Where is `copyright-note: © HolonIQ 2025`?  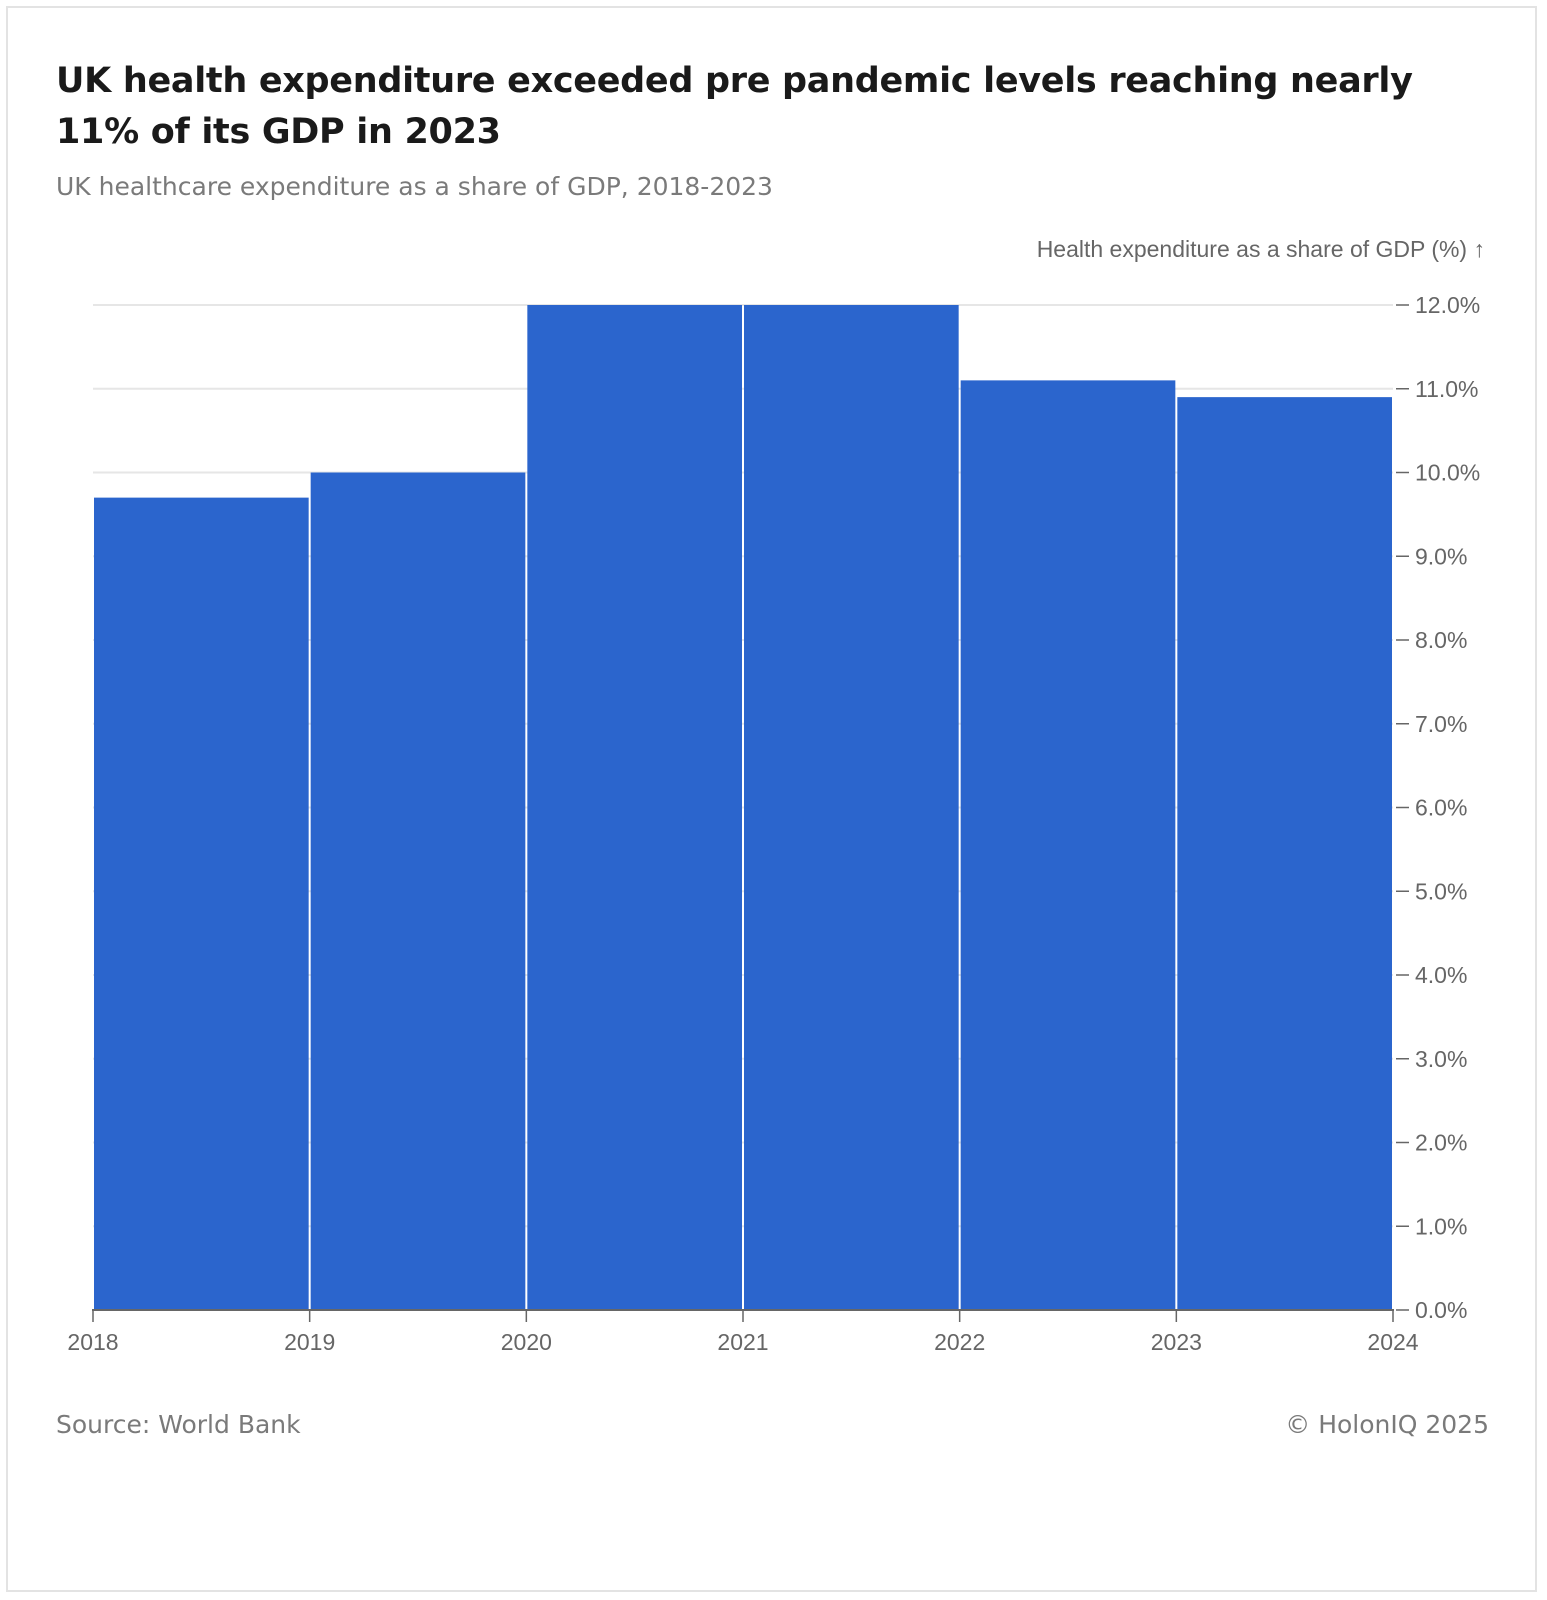
copyright-note: © HolonIQ 2025 is located at coordinates (1387, 1424).